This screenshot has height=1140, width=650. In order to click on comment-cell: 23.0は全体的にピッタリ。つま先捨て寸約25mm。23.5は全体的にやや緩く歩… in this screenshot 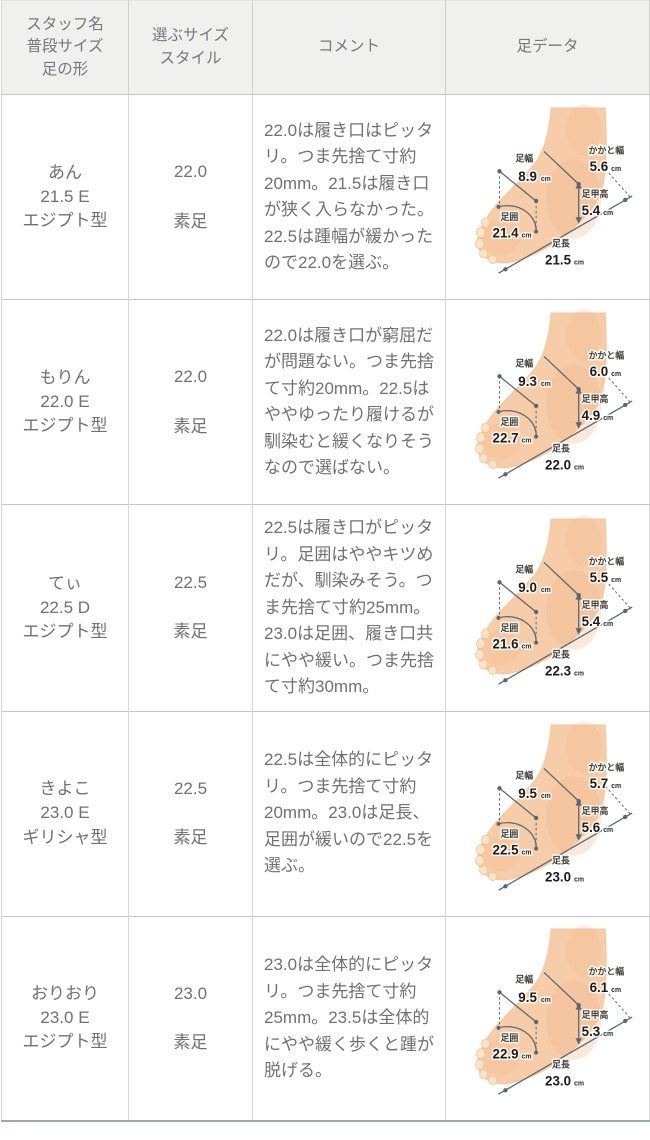, I will do `click(349, 1018)`.